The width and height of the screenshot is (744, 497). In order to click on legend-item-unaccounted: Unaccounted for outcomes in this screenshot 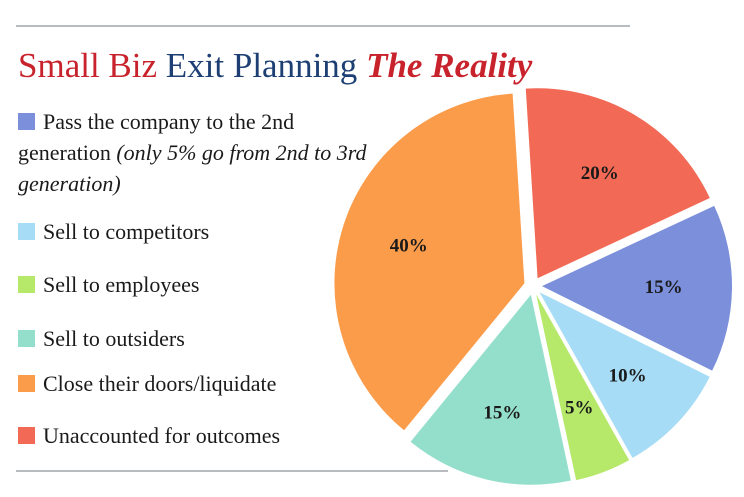, I will do `click(193, 435)`.